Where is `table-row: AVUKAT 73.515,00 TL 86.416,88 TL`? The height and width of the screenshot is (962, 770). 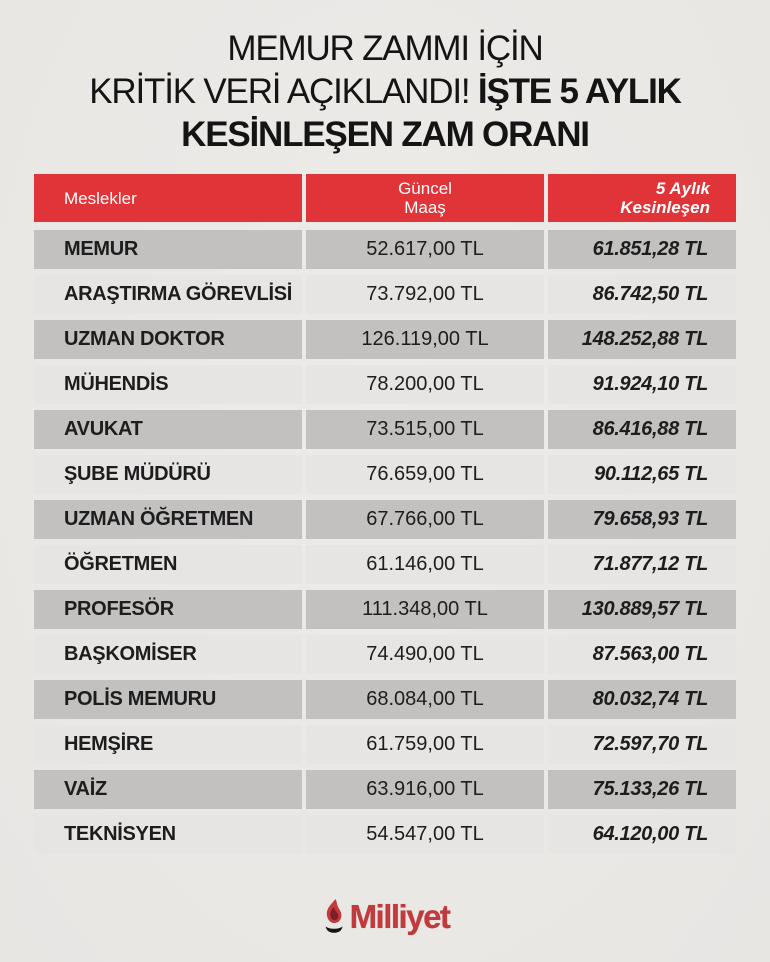 table-row: AVUKAT 73.515,00 TL 86.416,88 TL is located at coordinates (385, 429).